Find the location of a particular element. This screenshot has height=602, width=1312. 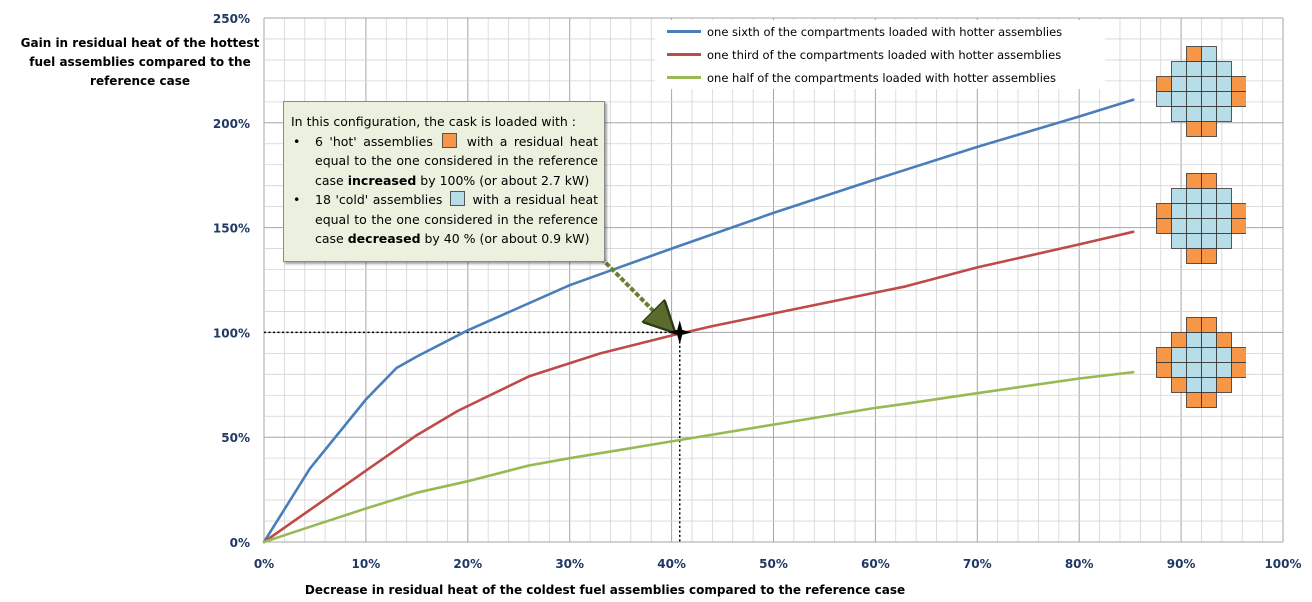

x-tick-label: 50% is located at coordinates (773, 564).